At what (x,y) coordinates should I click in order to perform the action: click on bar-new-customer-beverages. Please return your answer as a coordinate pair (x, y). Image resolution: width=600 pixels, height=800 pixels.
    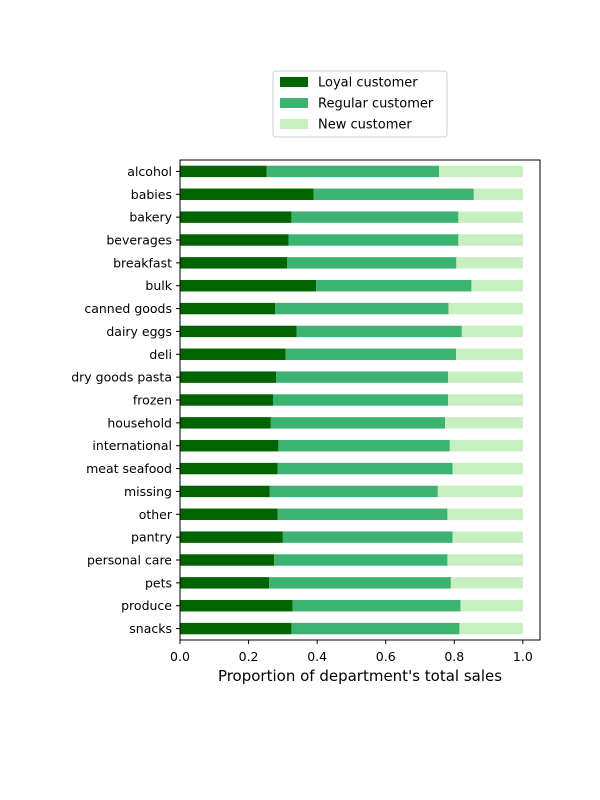
    Looking at the image, I should click on (490, 240).